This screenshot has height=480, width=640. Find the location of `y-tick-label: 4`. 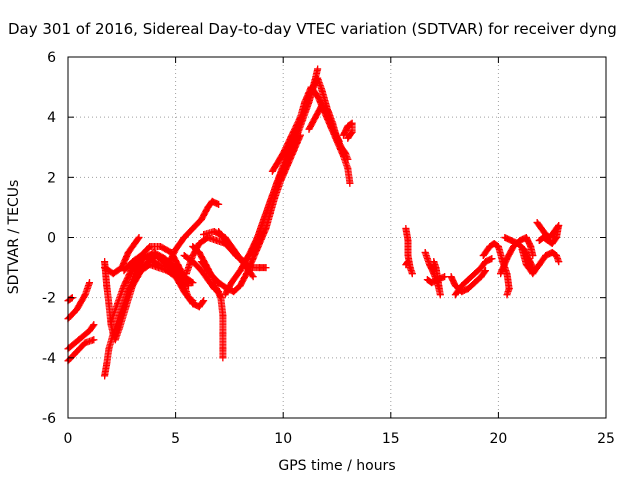

y-tick-label: 4 is located at coordinates (51, 118).